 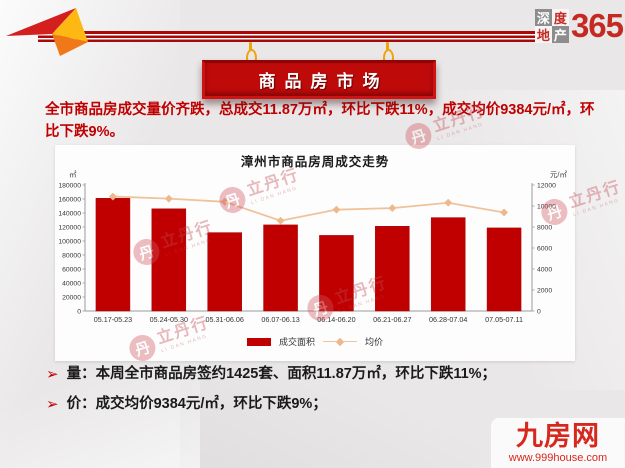 What do you see at coordinates (71, 297) in the screenshot?
I see `svg-text: 20000` at bounding box center [71, 297].